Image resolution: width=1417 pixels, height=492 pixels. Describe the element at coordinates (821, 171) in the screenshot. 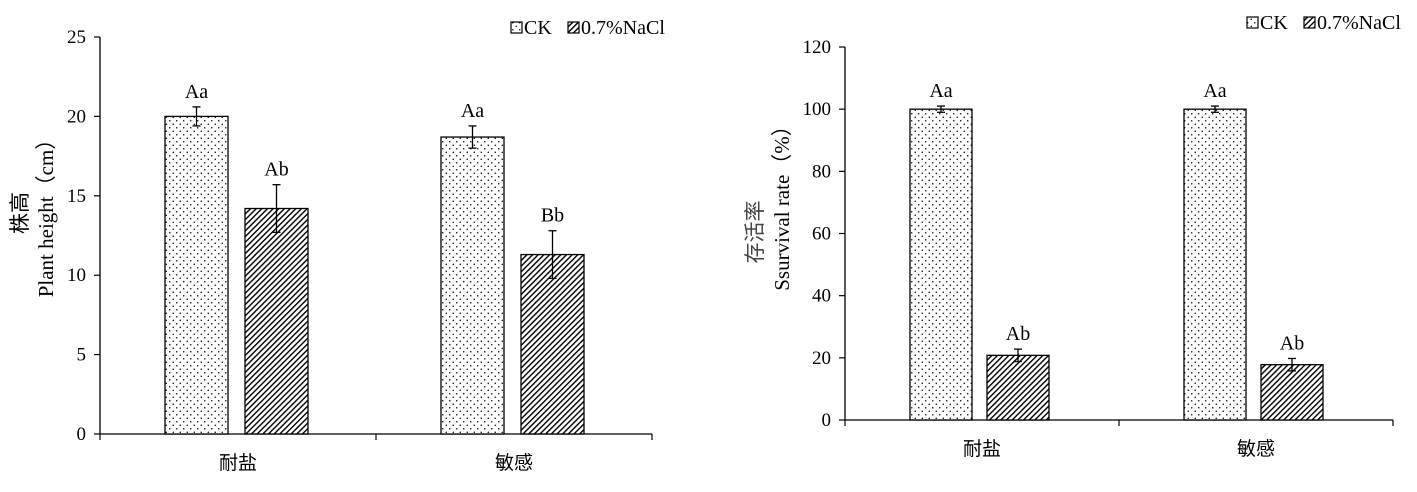

I see `y-tick-label: 80` at that location.